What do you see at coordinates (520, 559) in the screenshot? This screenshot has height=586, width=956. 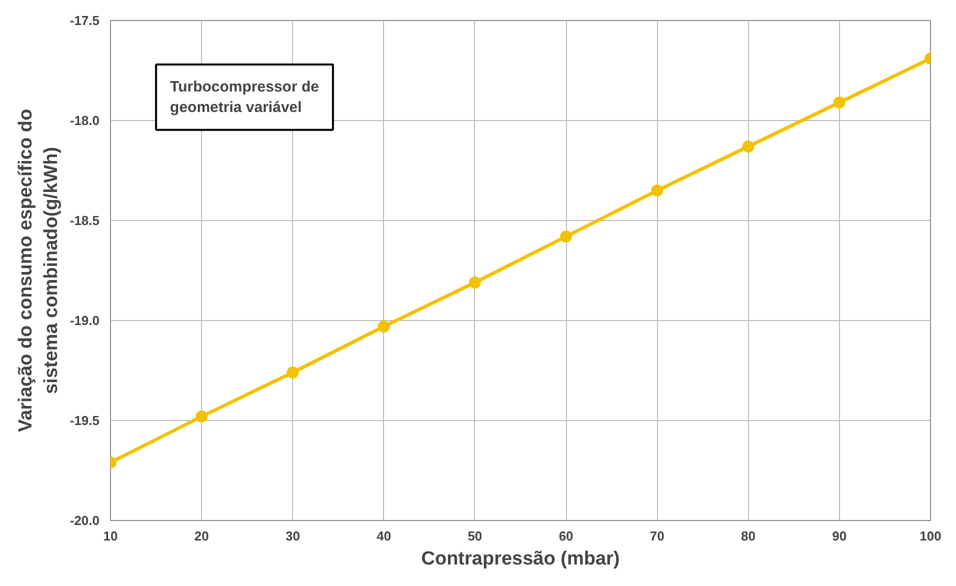 I see `x-axis-title: Contrapressão (mbar)` at bounding box center [520, 559].